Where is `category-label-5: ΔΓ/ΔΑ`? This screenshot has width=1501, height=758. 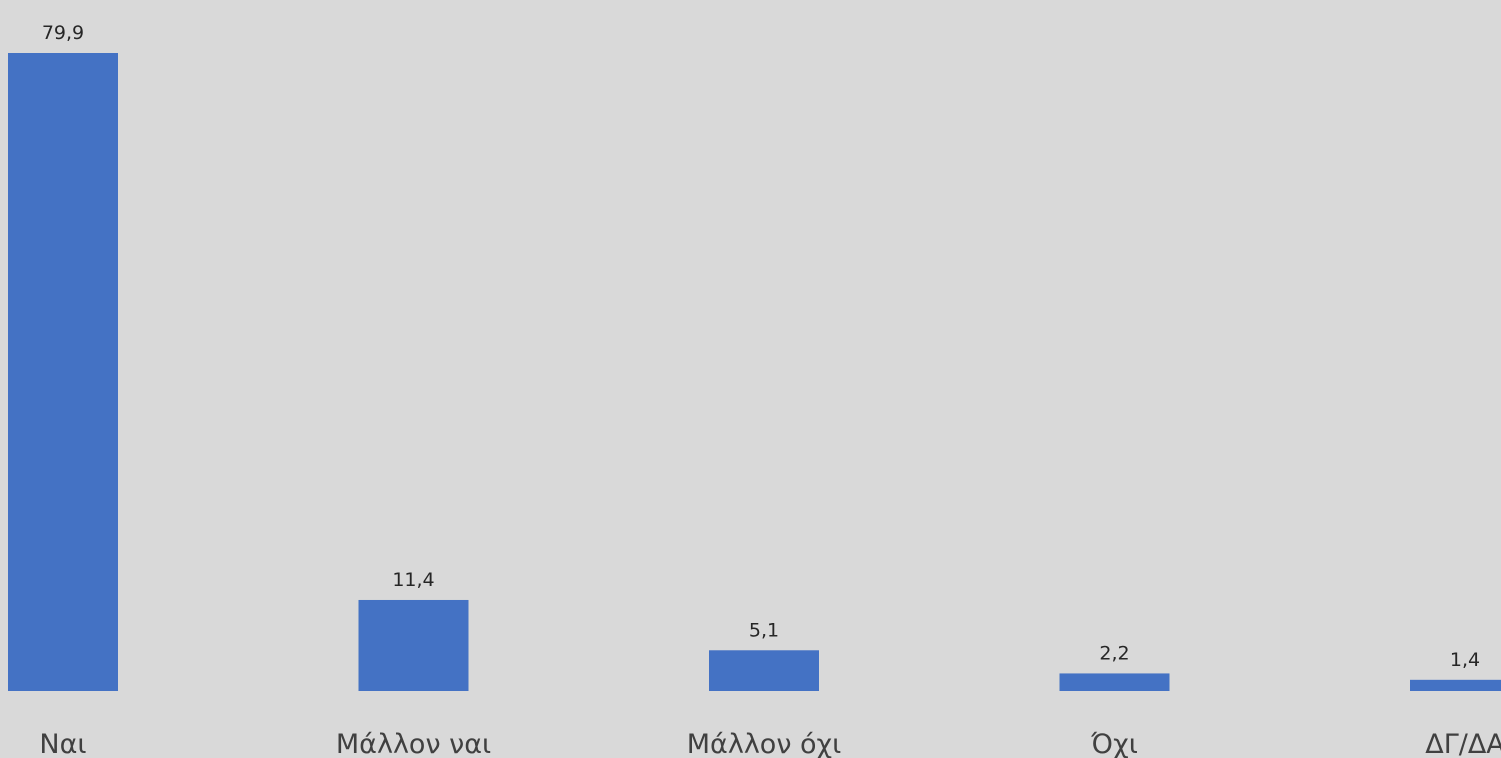 category-label-5: ΔΓ/ΔΑ is located at coordinates (1463, 743).